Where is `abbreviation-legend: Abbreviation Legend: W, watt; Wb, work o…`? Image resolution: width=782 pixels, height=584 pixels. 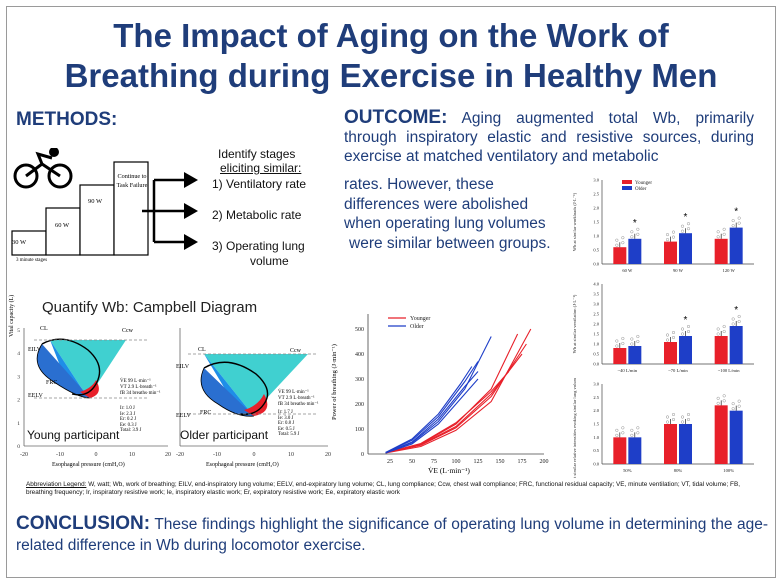 abbreviation-legend: Abbreviation Legend: W, watt; Wb, work o… is located at coordinates (390, 489).